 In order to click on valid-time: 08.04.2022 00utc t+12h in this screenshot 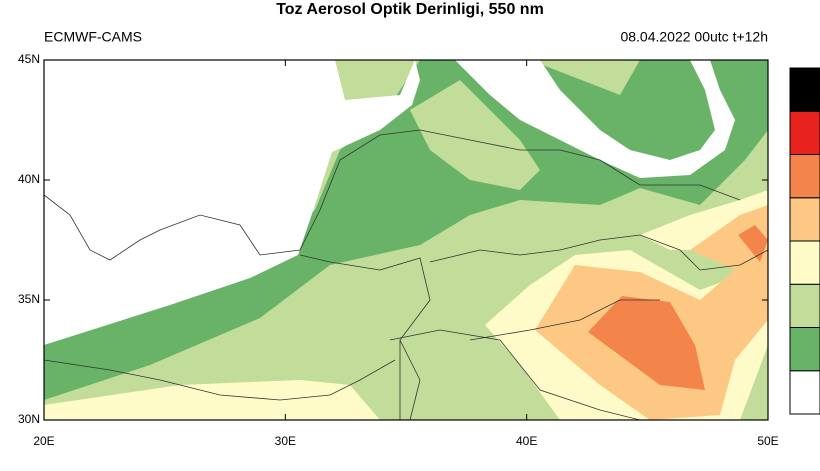, I will do `click(694, 37)`.